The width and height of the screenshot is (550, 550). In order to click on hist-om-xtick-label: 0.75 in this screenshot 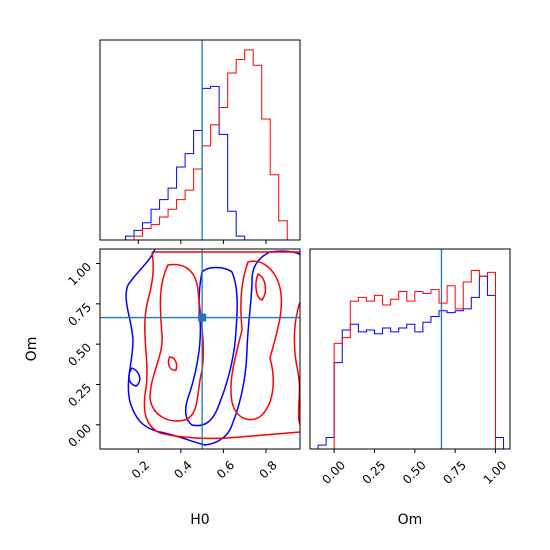, I will do `click(454, 472)`.